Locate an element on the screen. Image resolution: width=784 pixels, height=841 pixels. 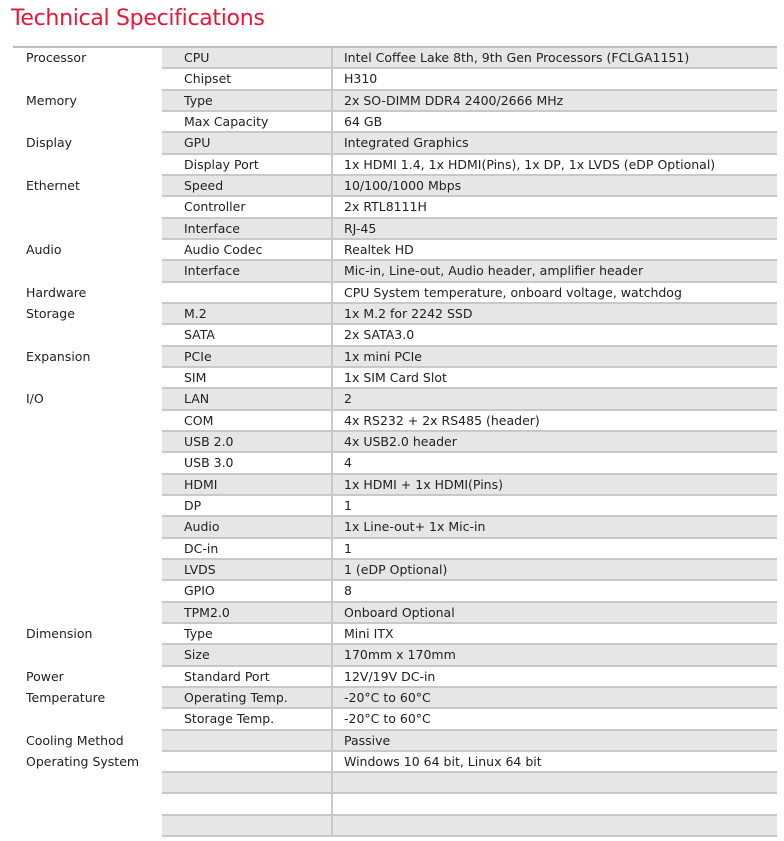
spec-value: 64 GB is located at coordinates (554, 122).